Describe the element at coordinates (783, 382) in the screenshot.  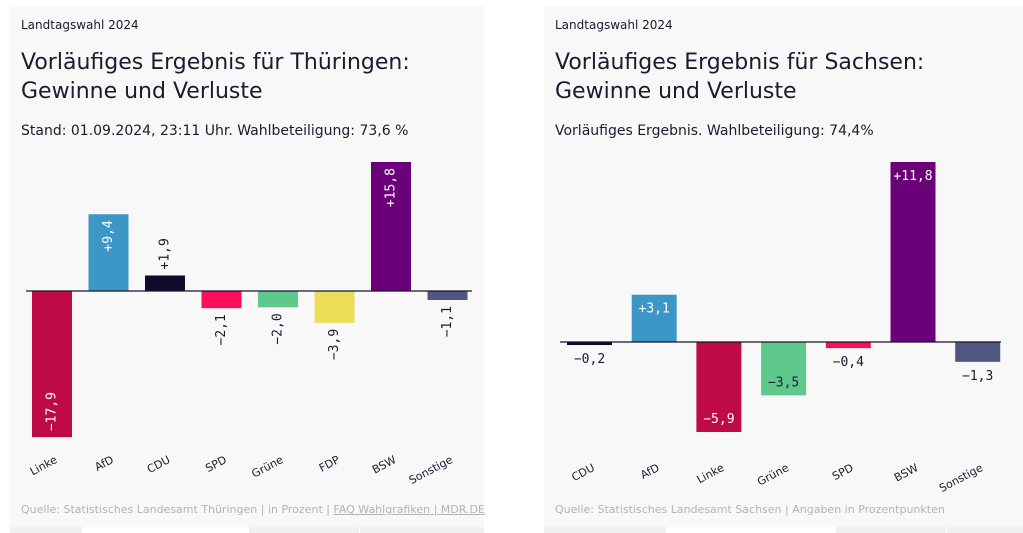
I see `data-label: −3,5` at that location.